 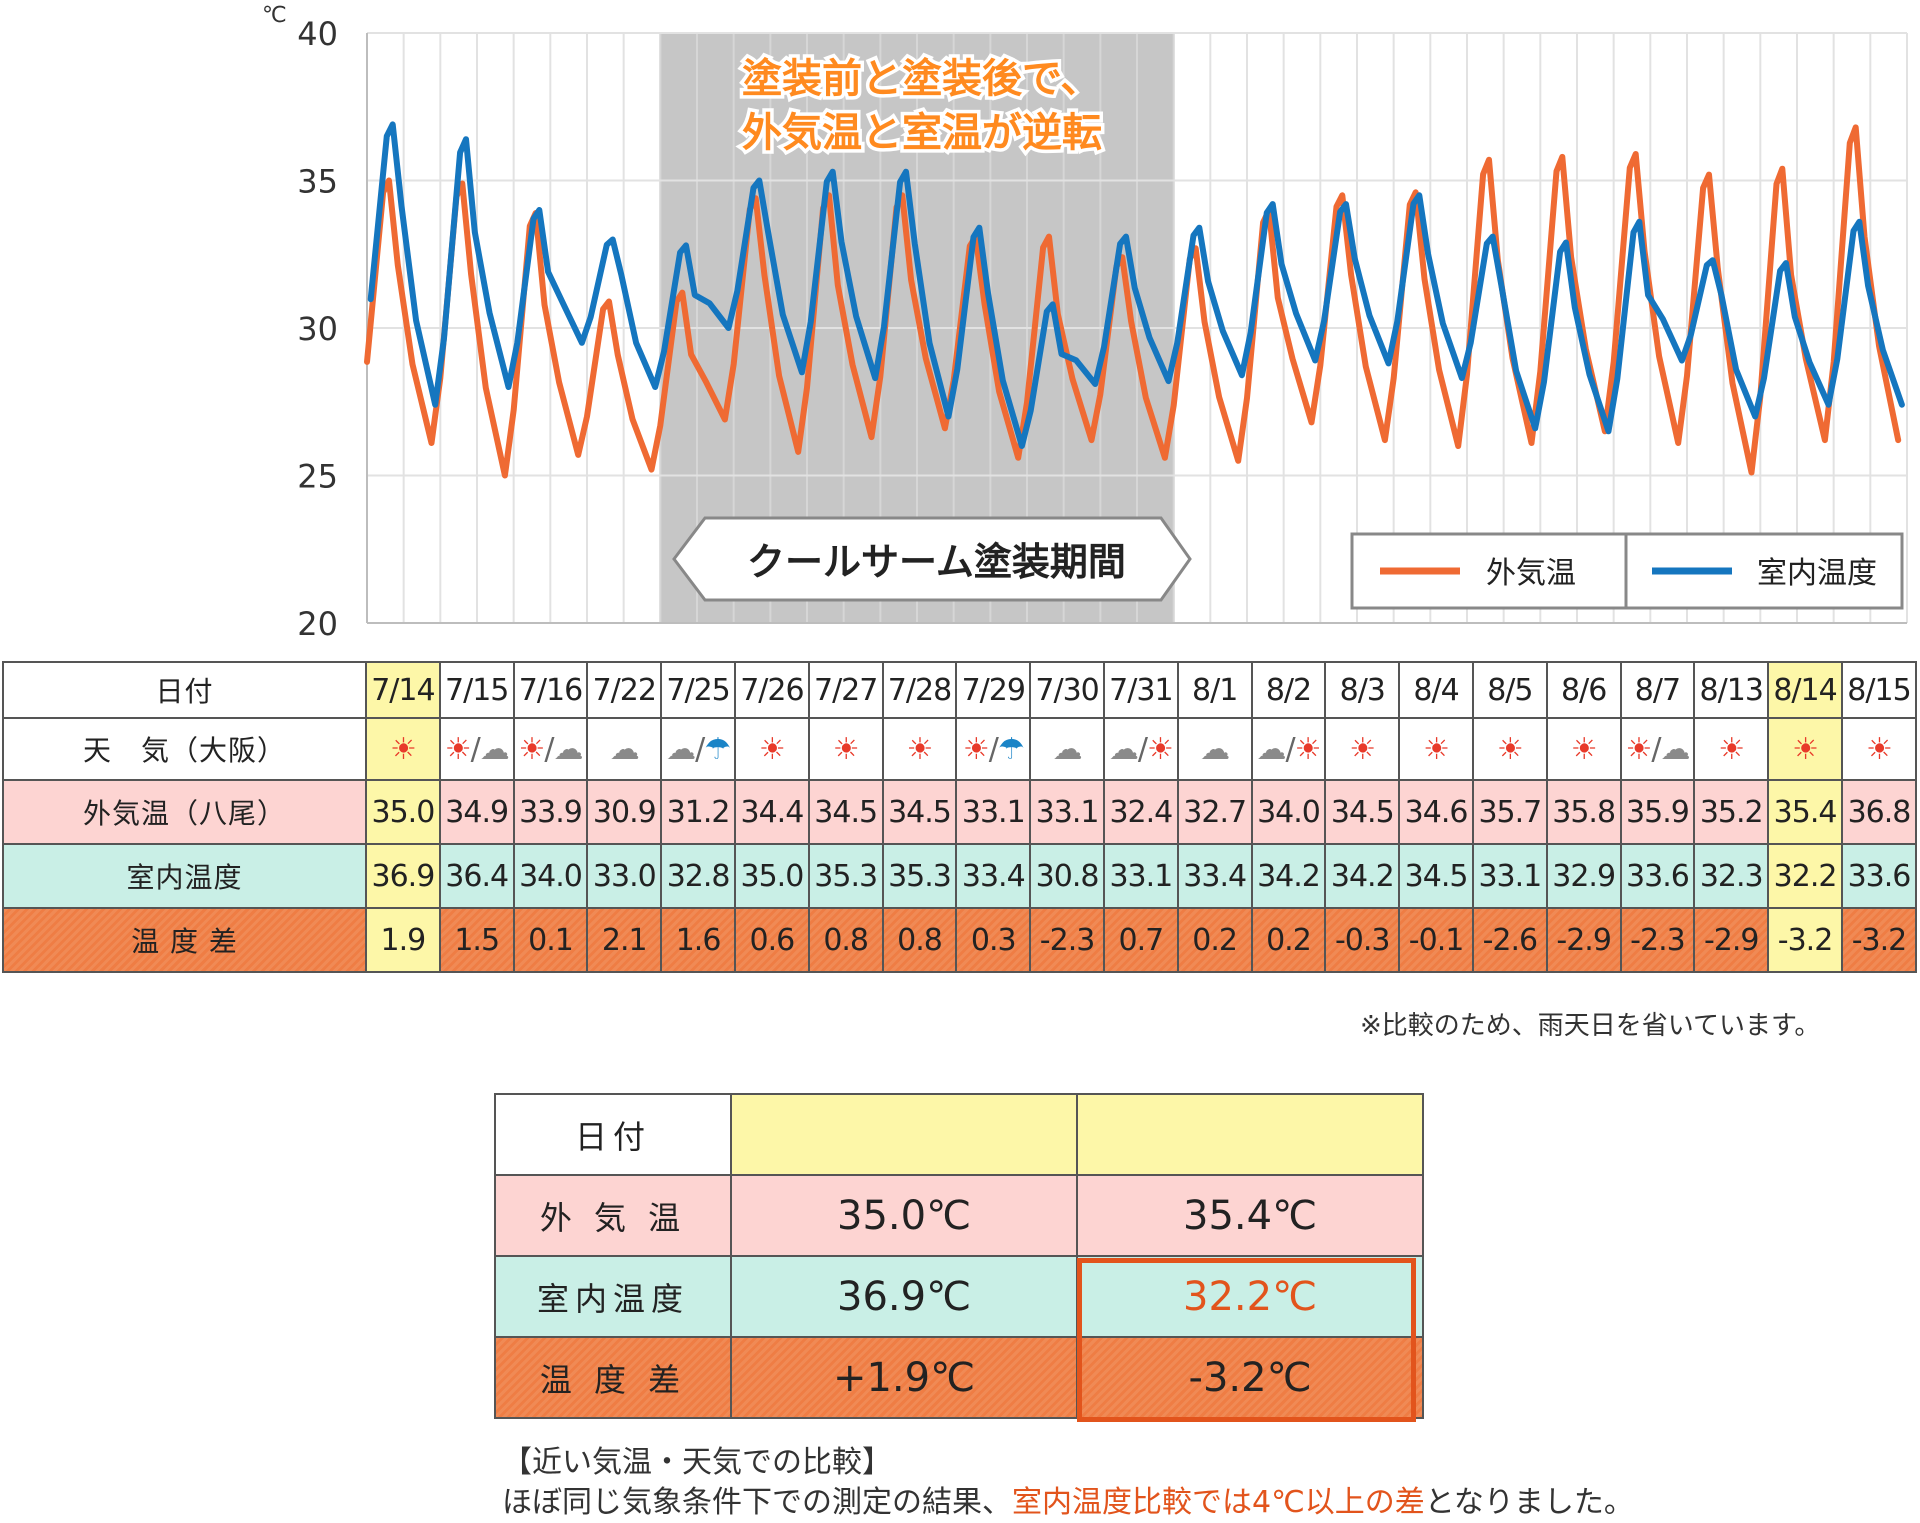 I want to click on indoor-temp-cell: 32.2, so click(x=1805, y=876).